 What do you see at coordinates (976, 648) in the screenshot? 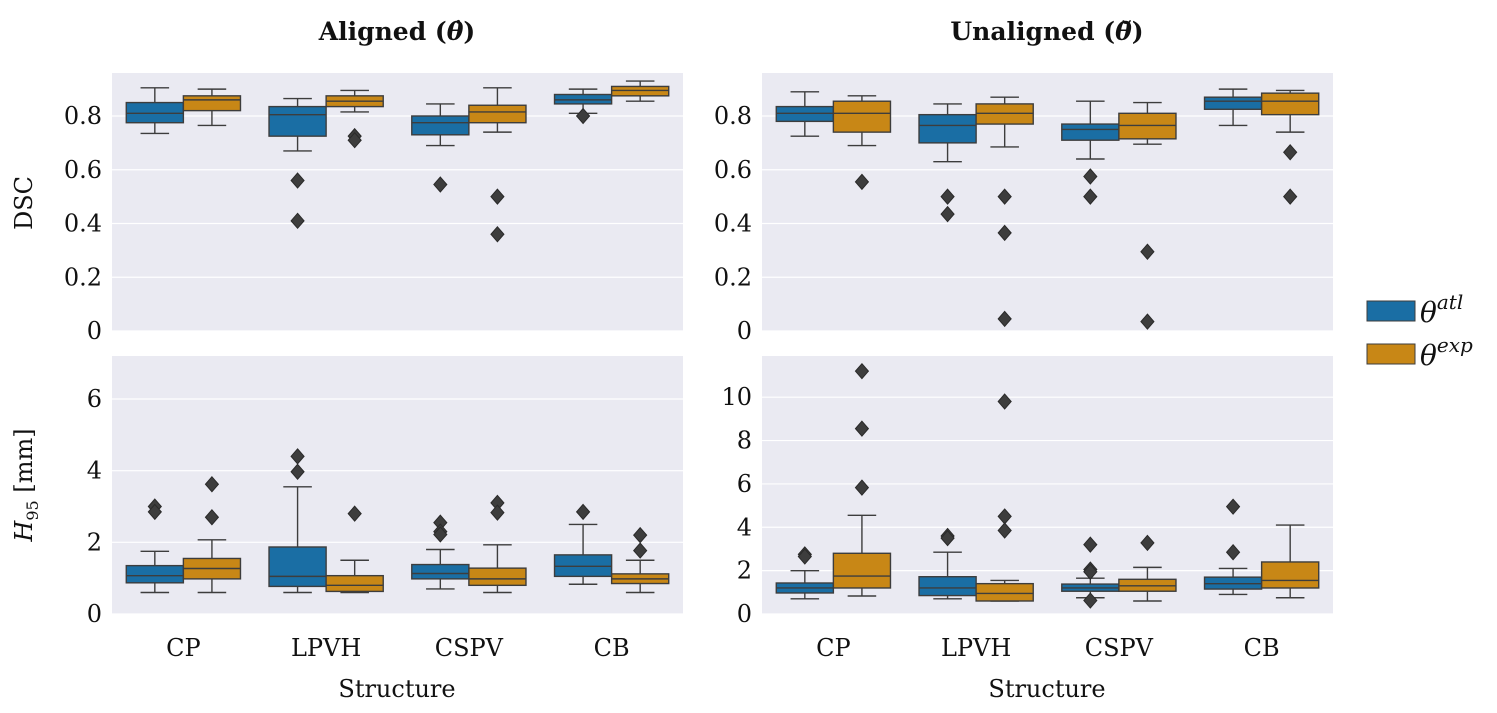
I see `xtick-label: LPVH` at bounding box center [976, 648].